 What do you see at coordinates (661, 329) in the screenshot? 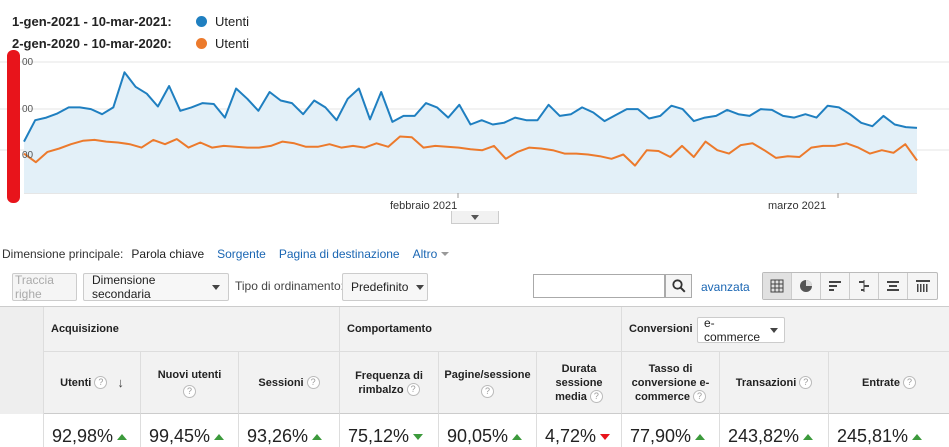
I see `group-conversions-label: Conversioni` at bounding box center [661, 329].